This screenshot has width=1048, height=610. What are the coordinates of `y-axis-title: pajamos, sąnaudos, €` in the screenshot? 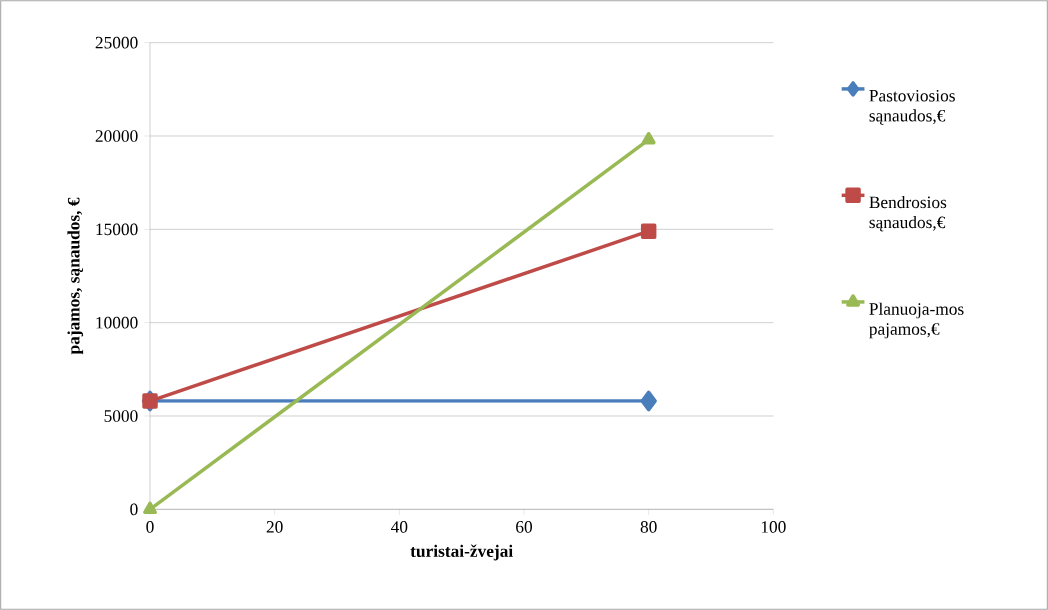 It's located at (75, 276).